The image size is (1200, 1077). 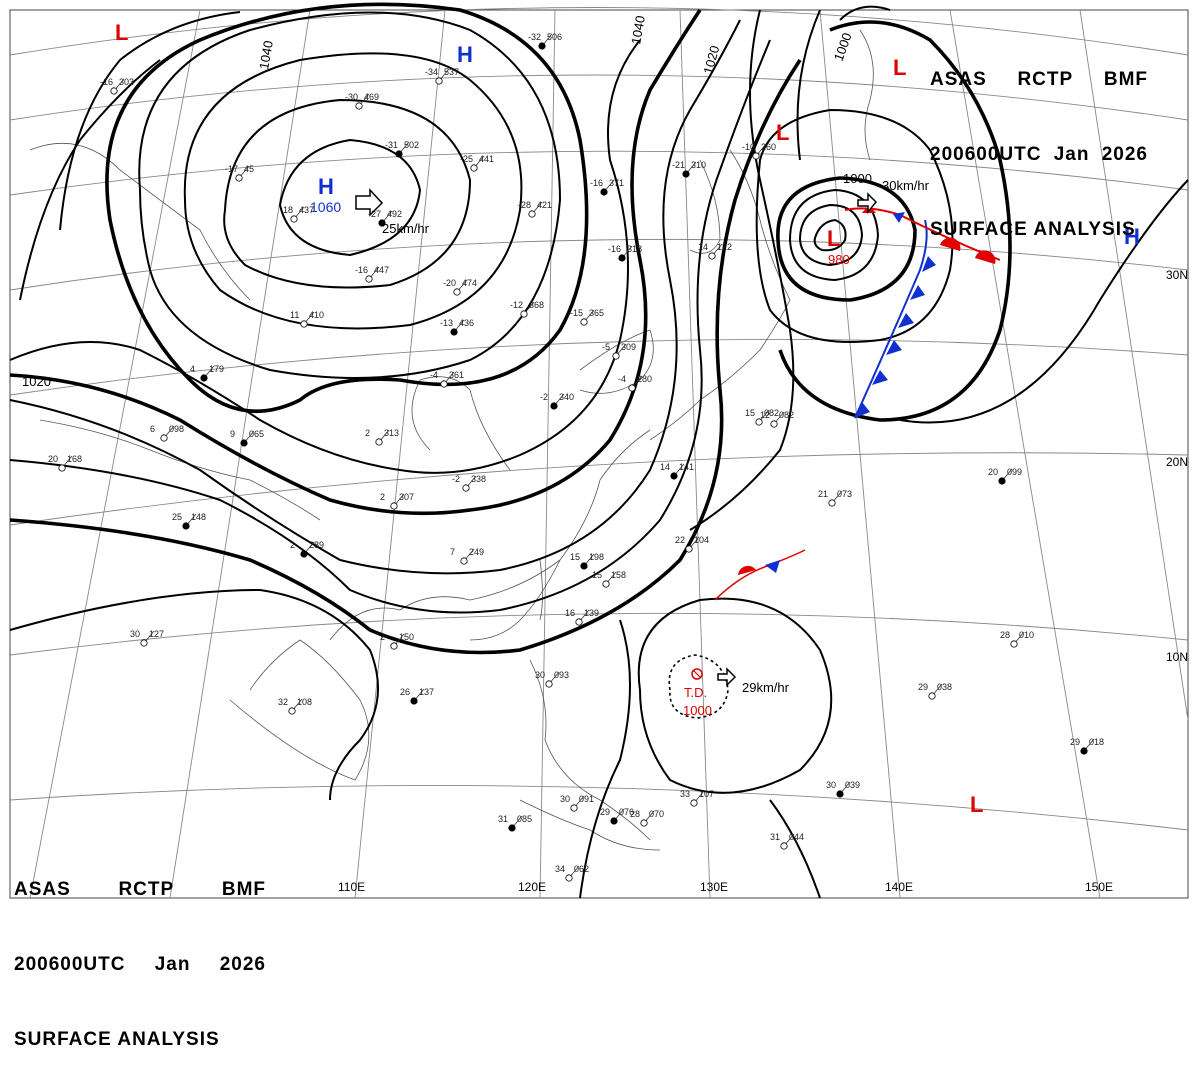 I want to click on station-temperature: 6, so click(x=152, y=429).